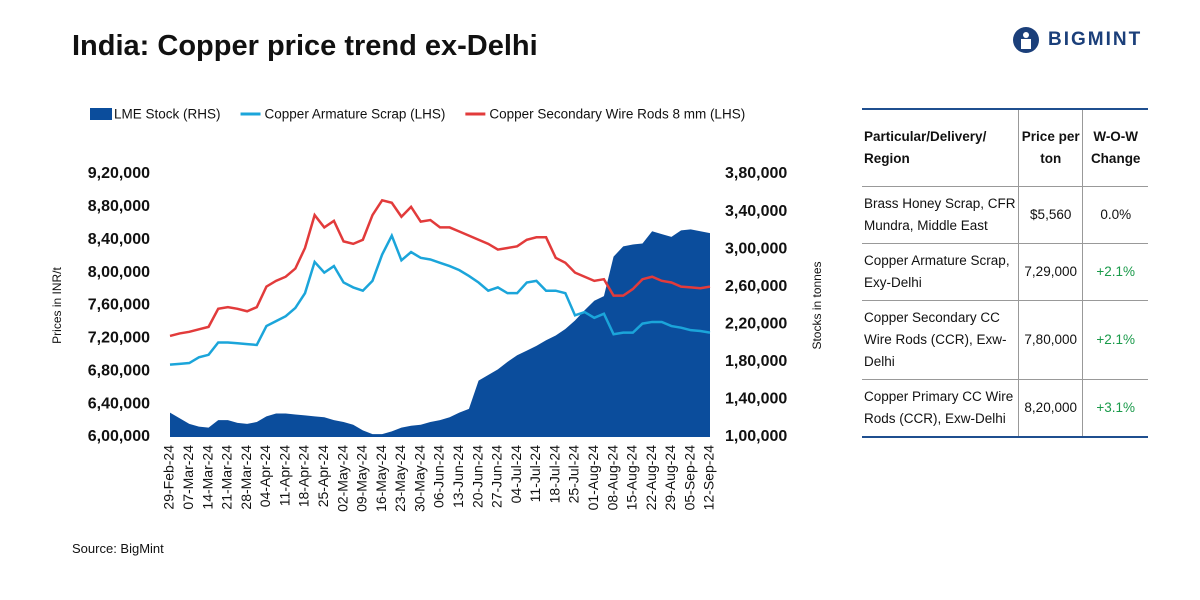 The image size is (1200, 600). I want to click on y2-tick-label: 1,00,000, so click(756, 436).